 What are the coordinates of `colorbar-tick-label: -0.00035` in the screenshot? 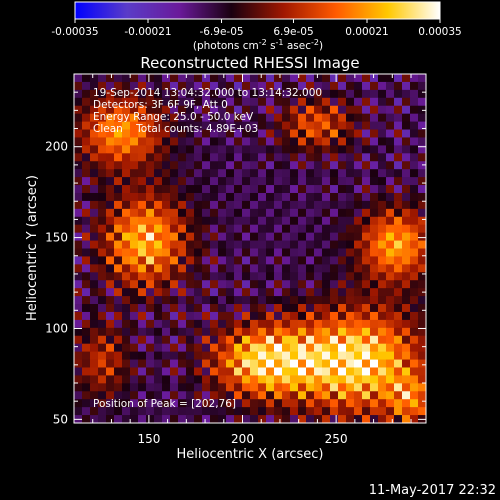 It's located at (74, 32).